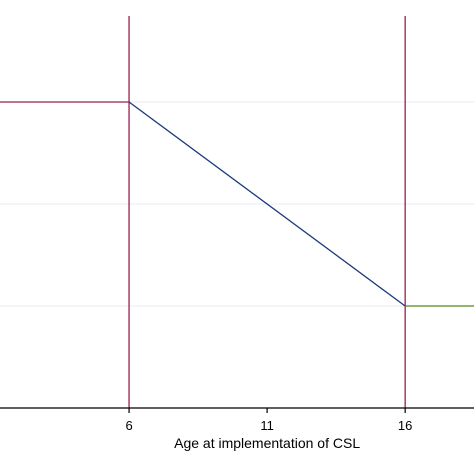 This screenshot has width=474, height=474. I want to click on x-tick-label-6: 6, so click(128, 425).